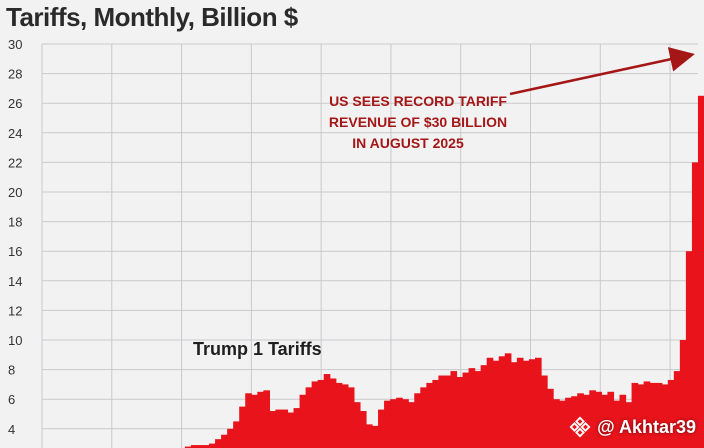  I want to click on y-tick-label: 12, so click(15, 310).